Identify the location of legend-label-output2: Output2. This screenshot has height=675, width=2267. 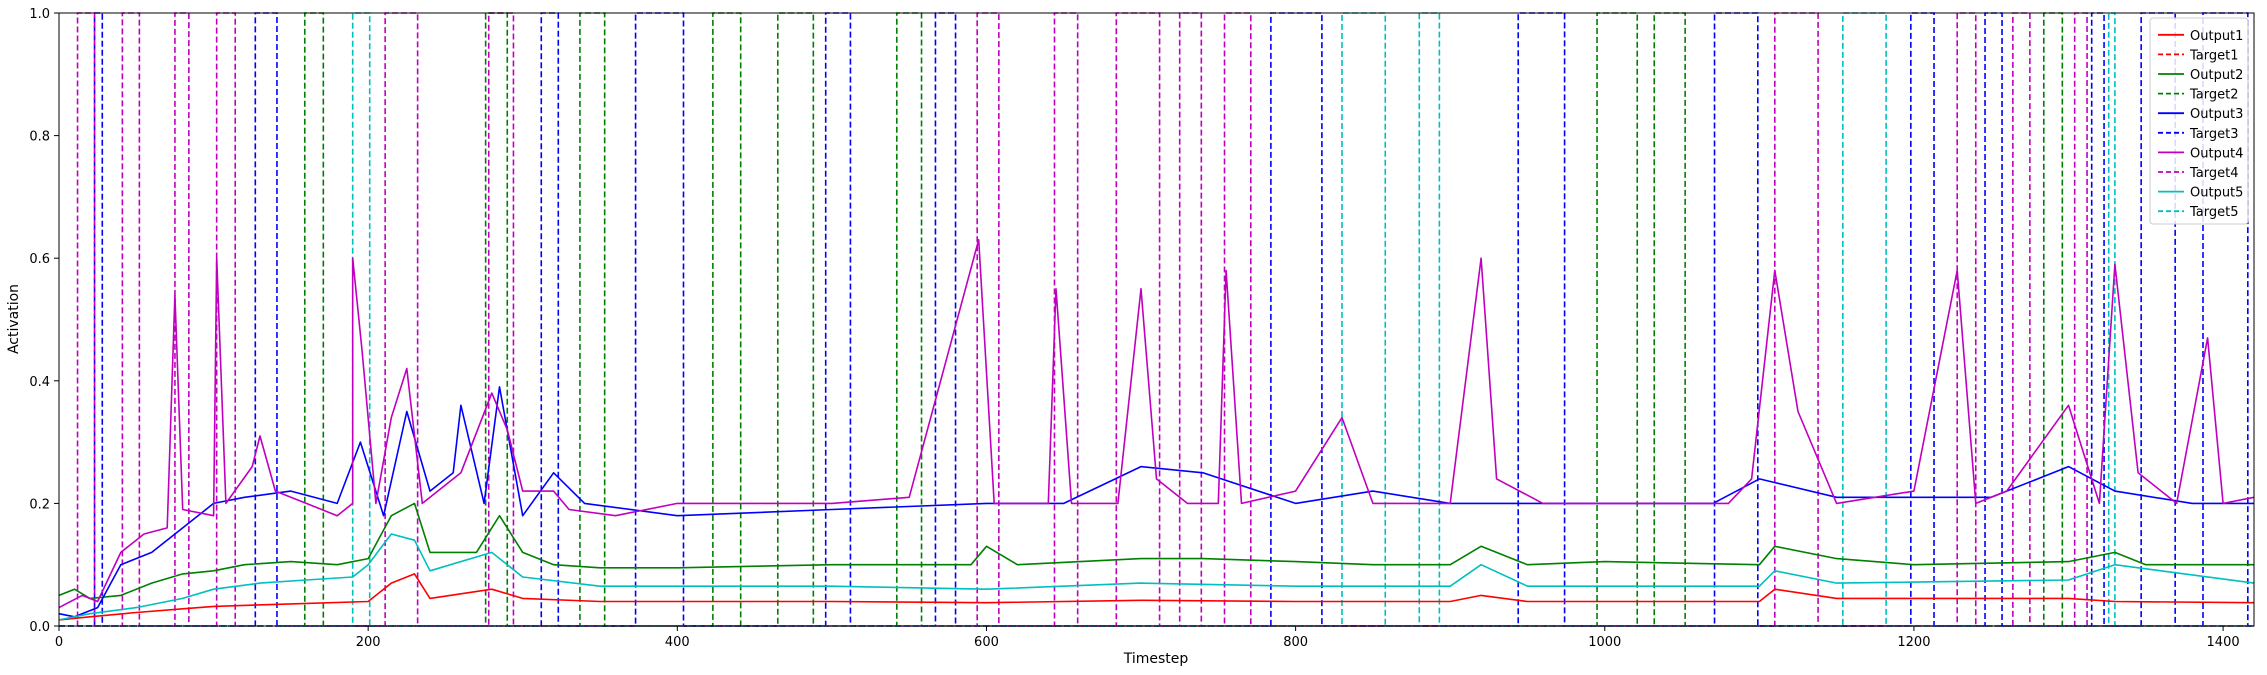
(2216, 75).